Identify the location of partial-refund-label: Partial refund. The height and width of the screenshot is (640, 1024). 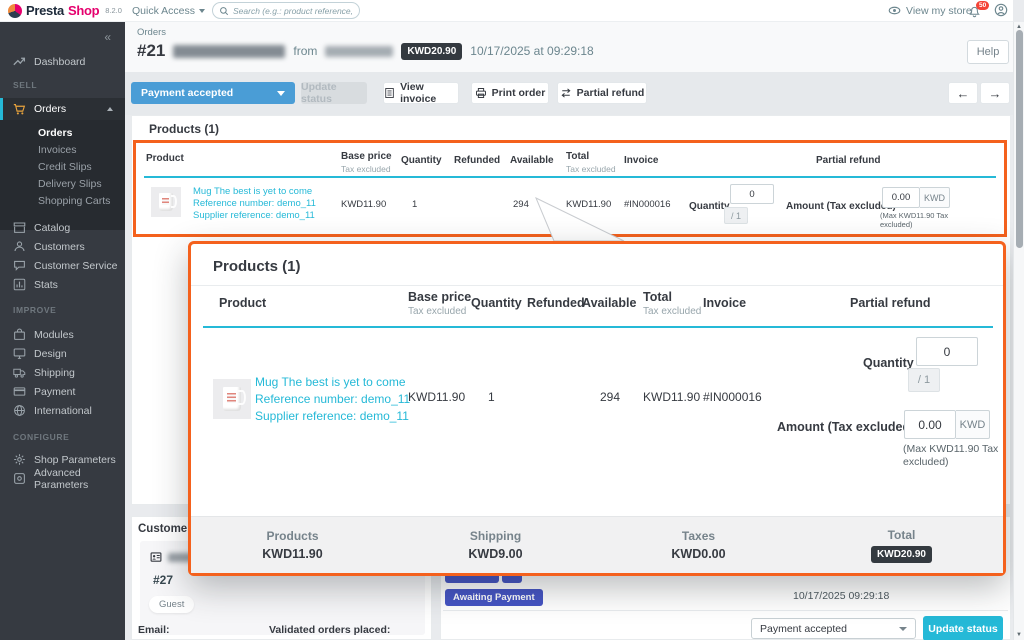
(610, 93).